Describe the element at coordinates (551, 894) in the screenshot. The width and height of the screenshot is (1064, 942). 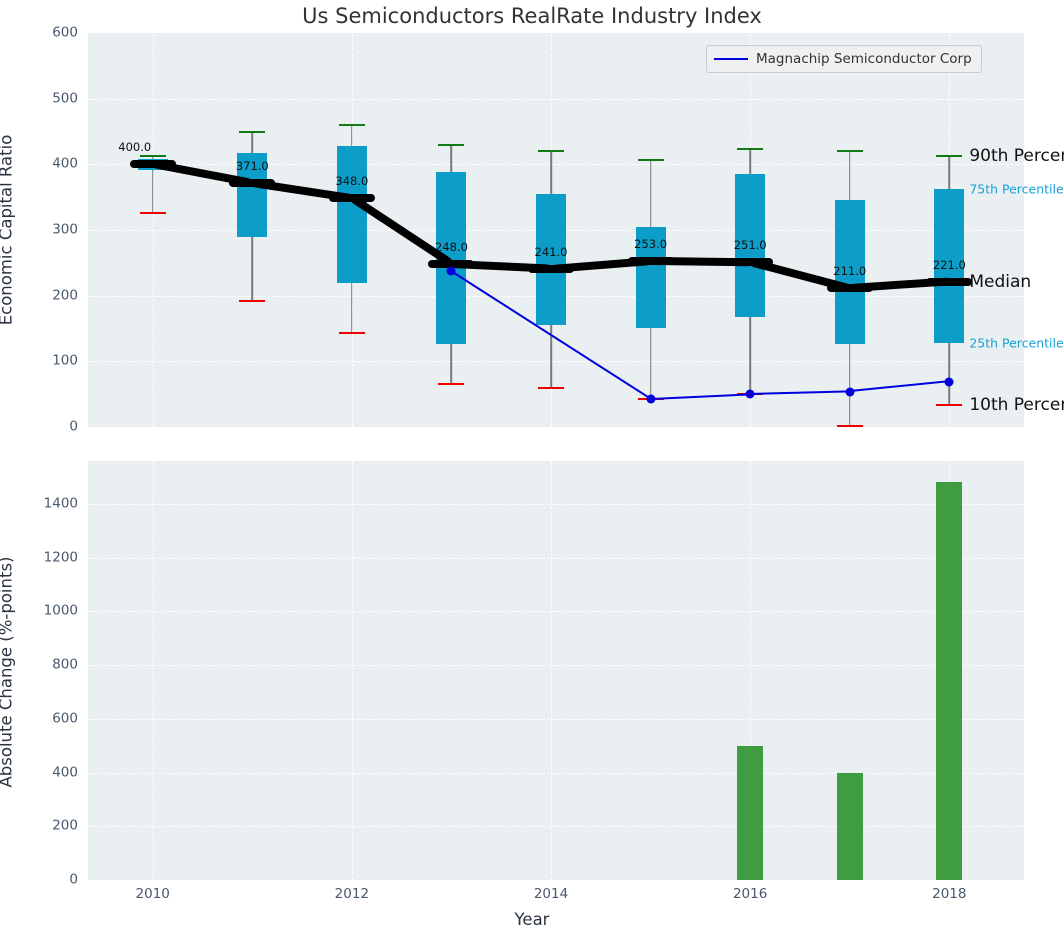
I see `x-tick-label: 2014` at that location.